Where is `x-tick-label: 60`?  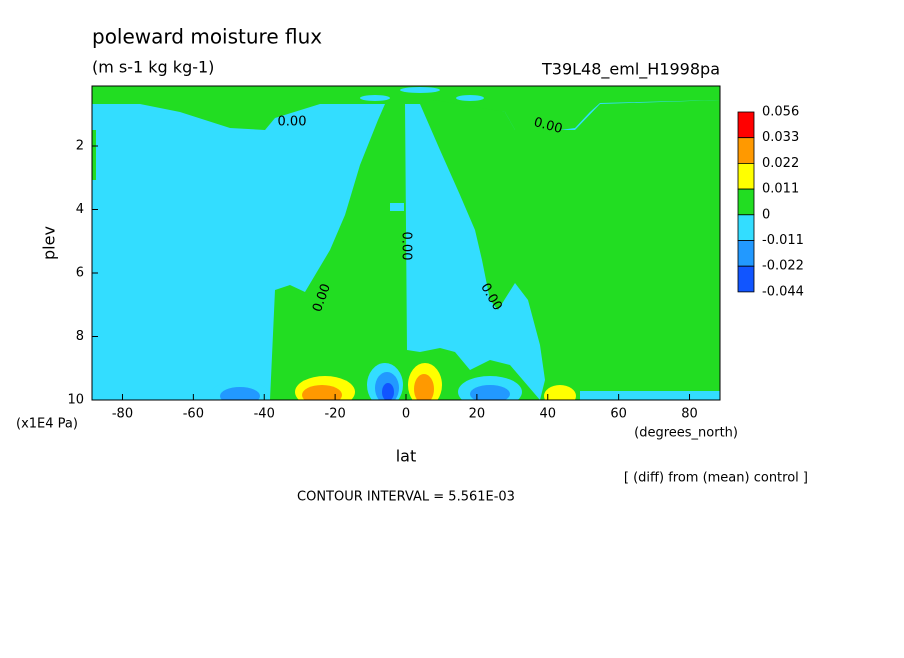
x-tick-label: 60 is located at coordinates (618, 414).